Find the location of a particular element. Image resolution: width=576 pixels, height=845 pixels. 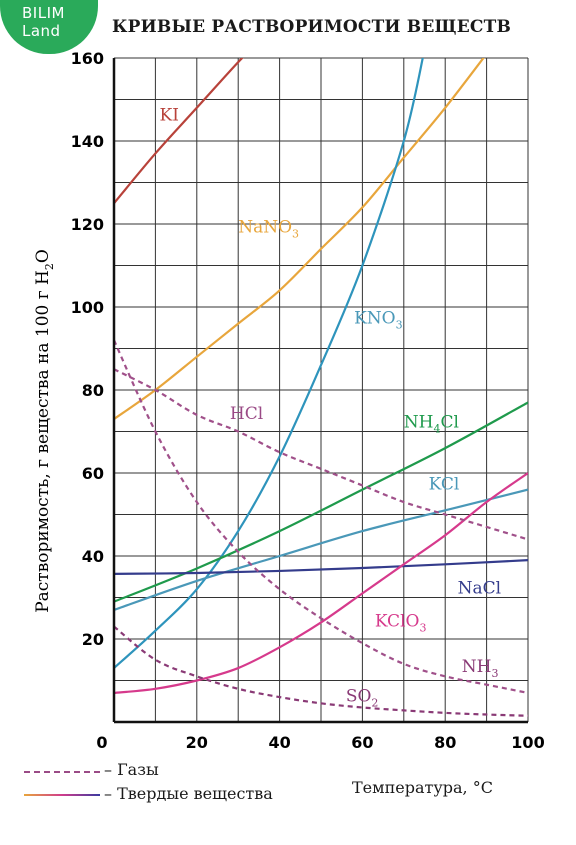

y-axis-label: Растворимость, г вещества на 100 г H2O is located at coordinates (44, 431).